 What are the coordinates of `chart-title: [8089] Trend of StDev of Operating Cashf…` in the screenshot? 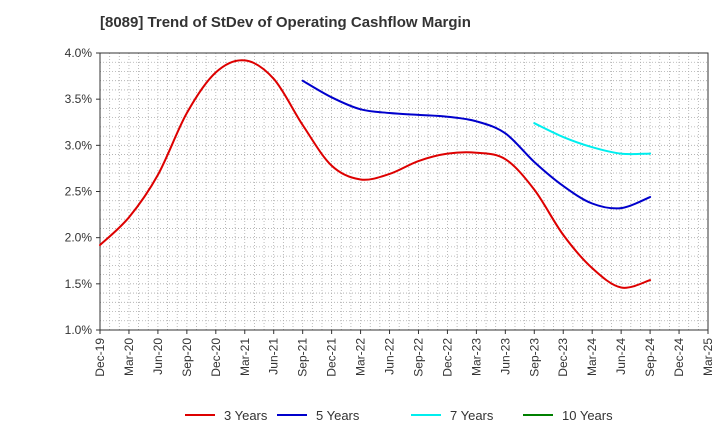 It's located at (285, 22).